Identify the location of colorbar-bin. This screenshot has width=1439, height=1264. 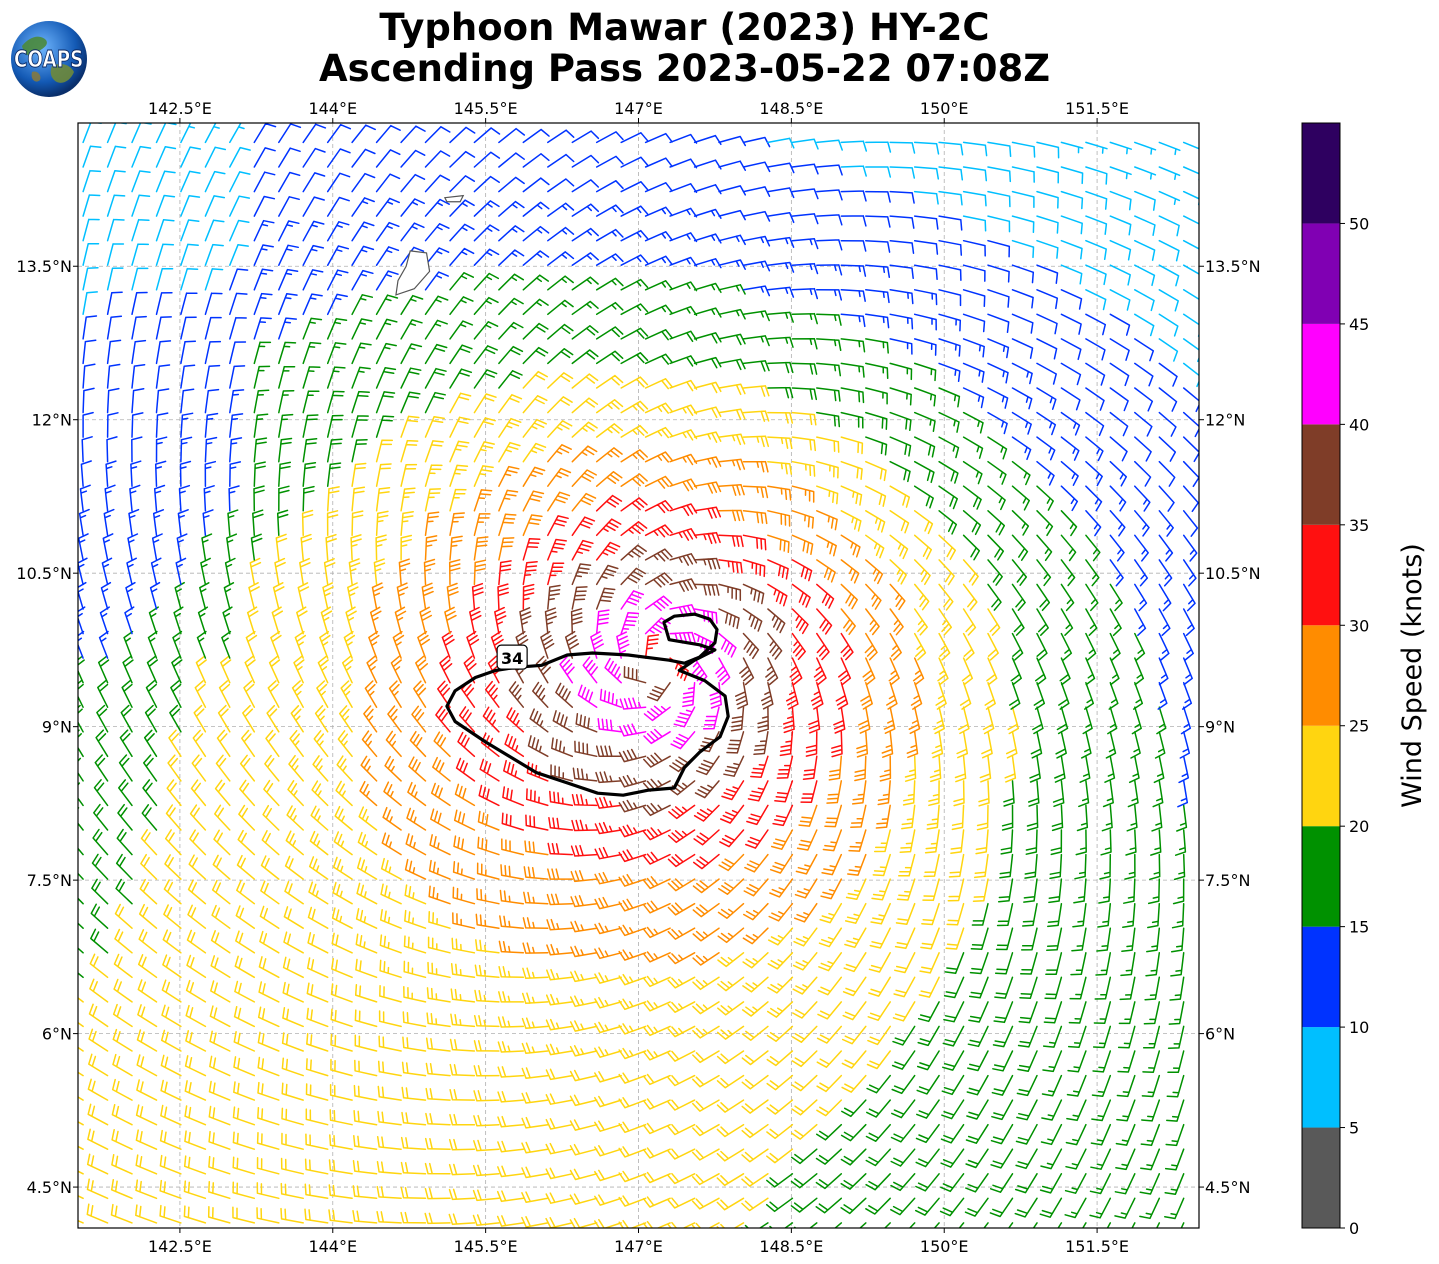
(1321, 776).